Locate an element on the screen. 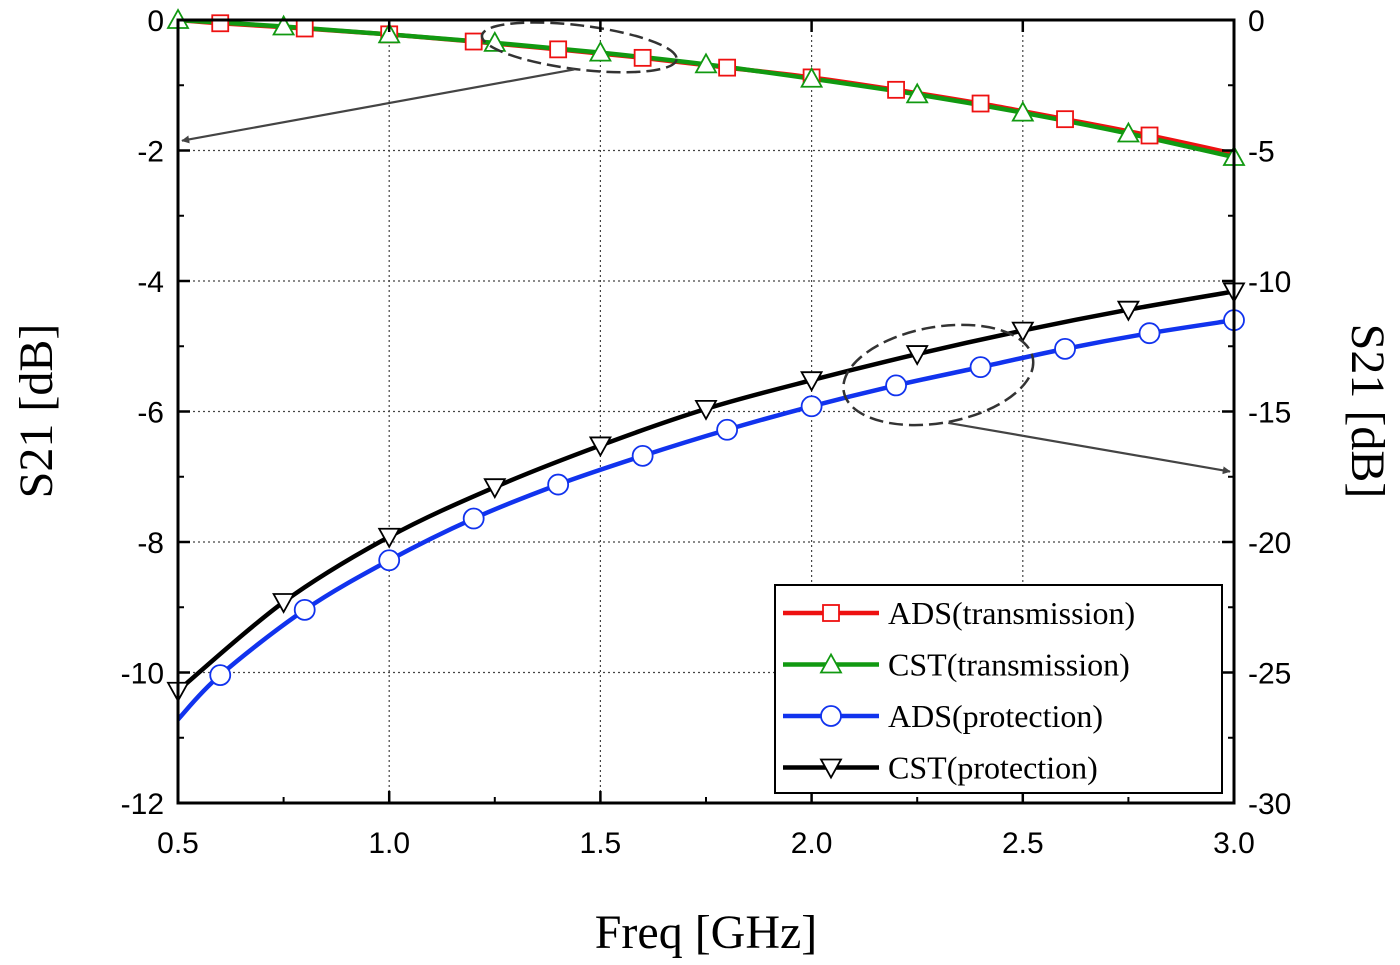  series-line-csttransmission is located at coordinates (706, 90).